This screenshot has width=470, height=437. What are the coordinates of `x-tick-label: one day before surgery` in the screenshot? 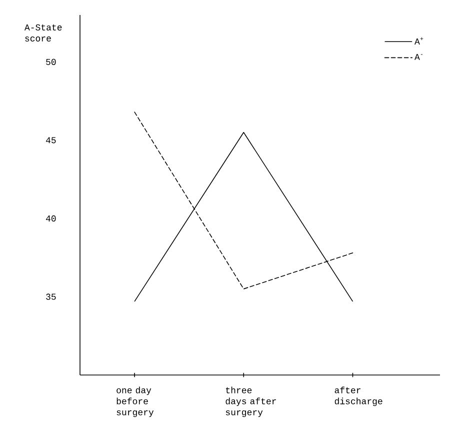 It's located at (135, 402).